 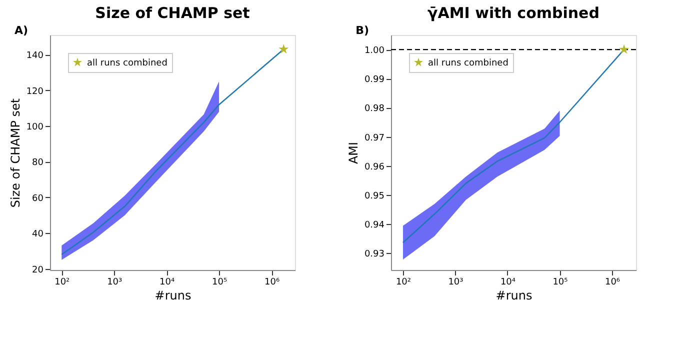 What do you see at coordinates (353, 153) in the screenshot?
I see `y-axis-title: AMI` at bounding box center [353, 153].